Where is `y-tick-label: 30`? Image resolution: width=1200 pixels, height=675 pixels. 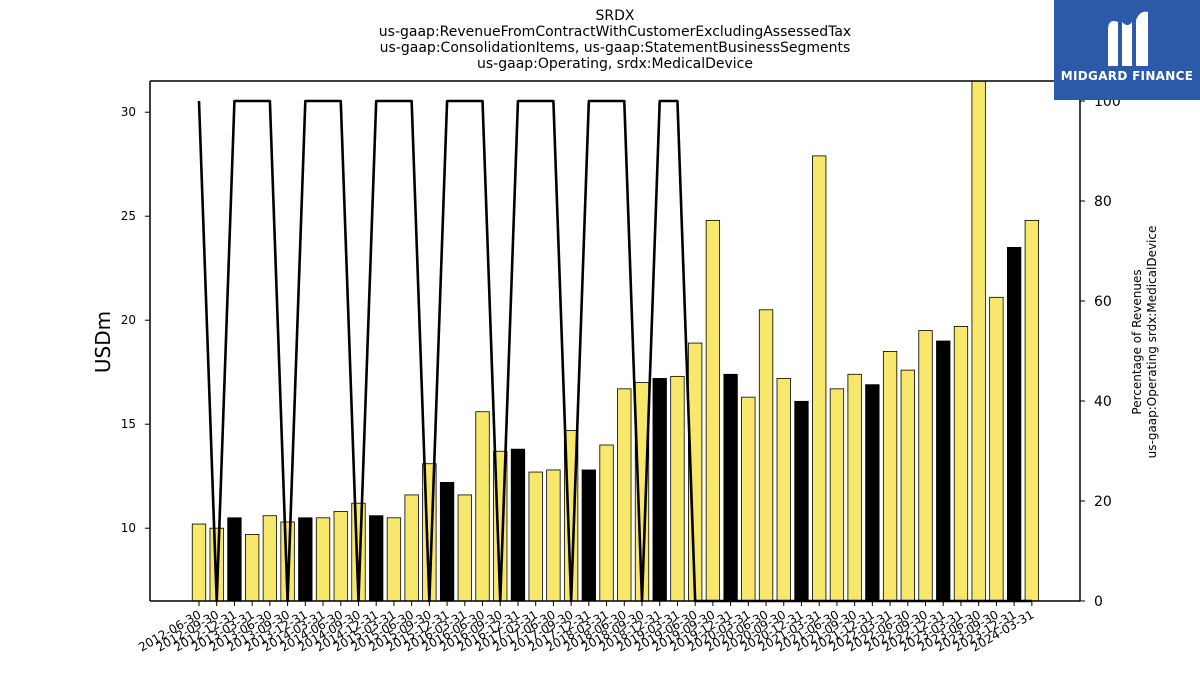
y-tick-label: 30 is located at coordinates (128, 112).